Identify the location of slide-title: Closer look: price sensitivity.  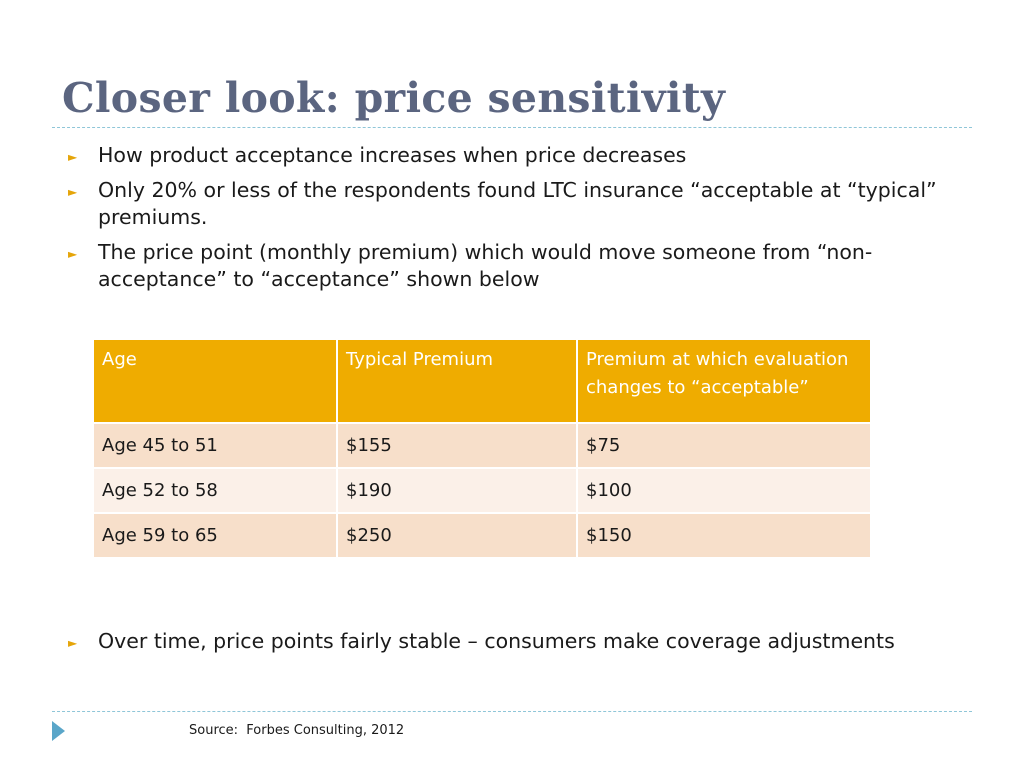
(394, 98).